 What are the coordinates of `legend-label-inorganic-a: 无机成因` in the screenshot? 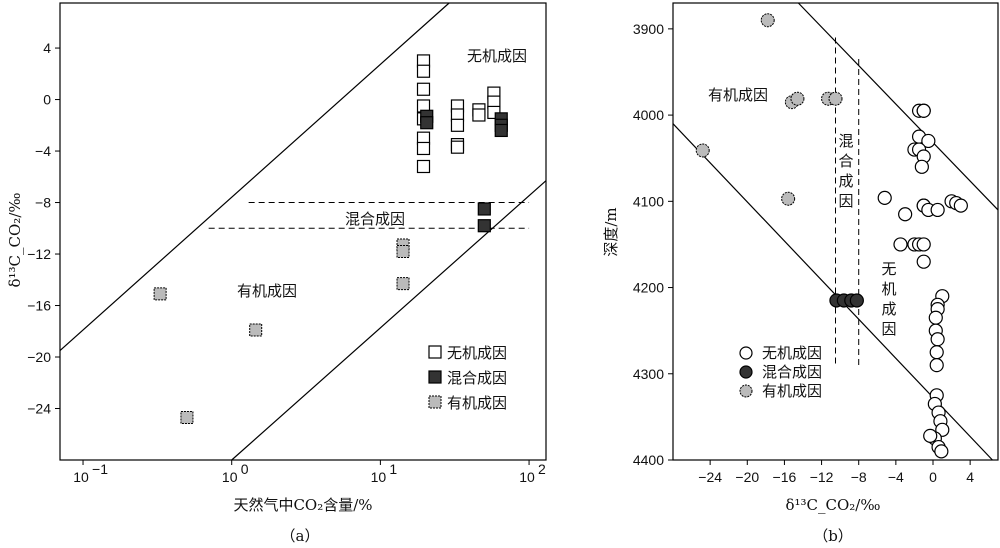 It's located at (477, 353).